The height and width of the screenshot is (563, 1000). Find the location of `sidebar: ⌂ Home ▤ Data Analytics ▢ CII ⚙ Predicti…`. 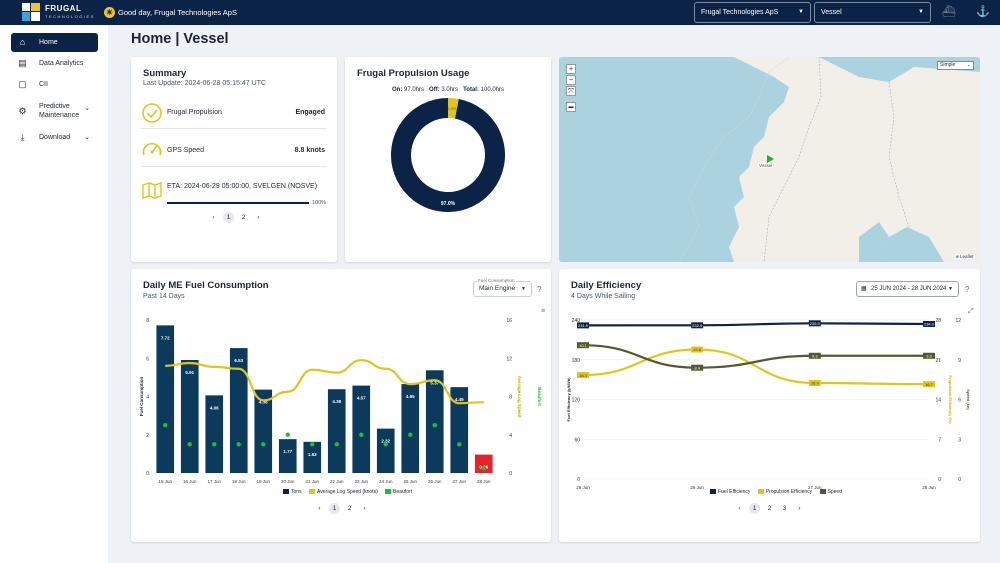

sidebar: ⌂ Home ▤ Data Analytics ▢ CII ⚙ Predicti… is located at coordinates (54, 294).